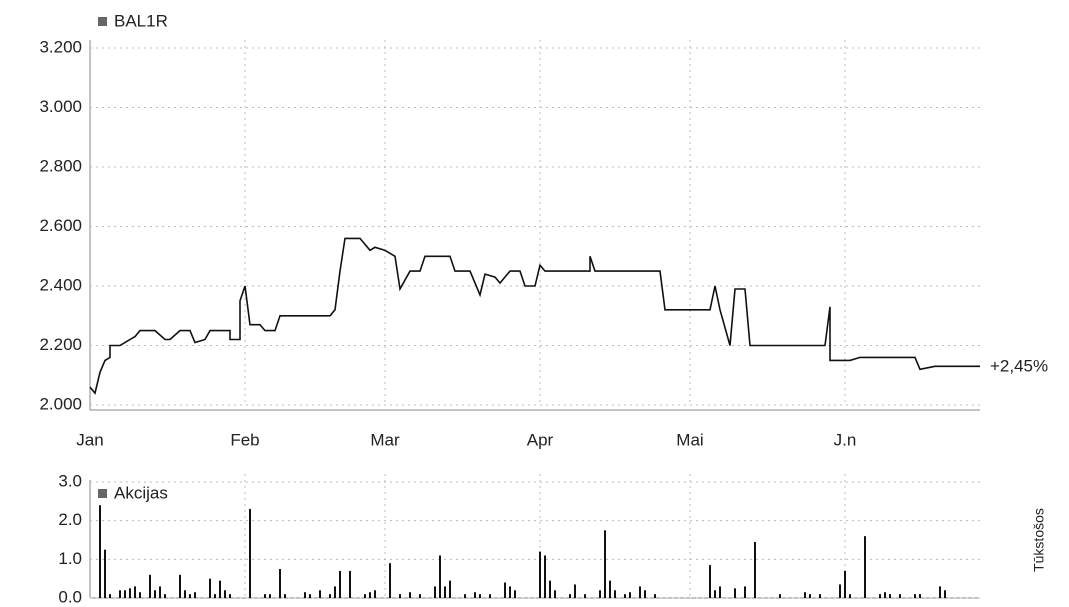  What do you see at coordinates (60, 46) in the screenshot?
I see `y-tick-label: 3.200` at bounding box center [60, 46].